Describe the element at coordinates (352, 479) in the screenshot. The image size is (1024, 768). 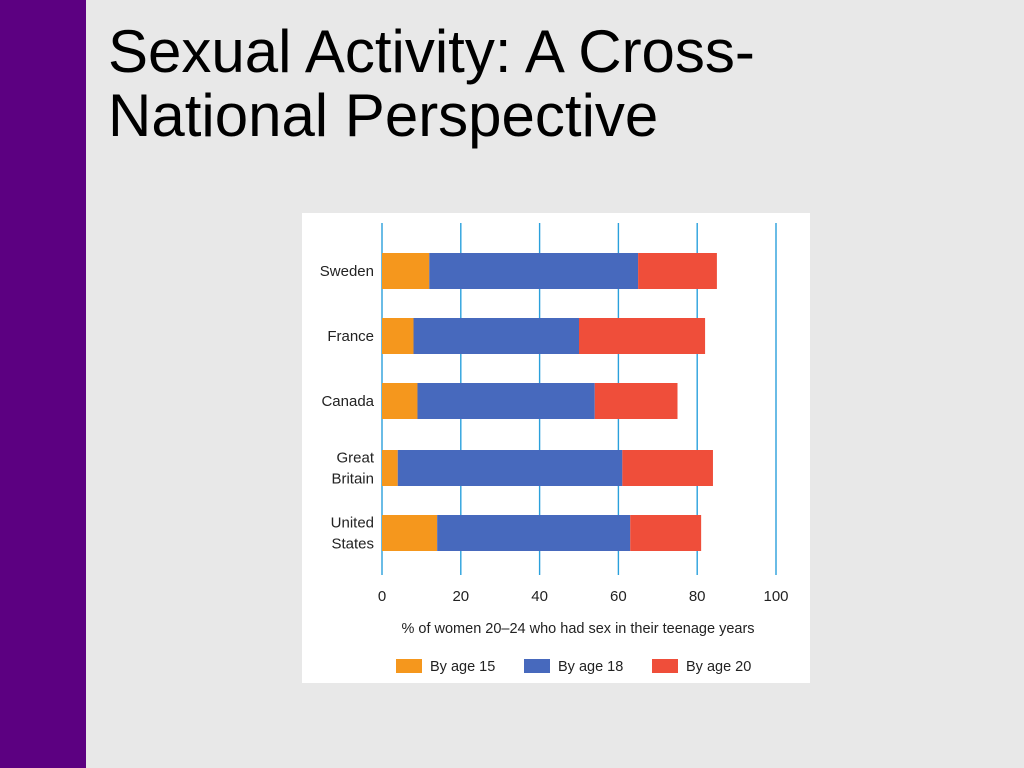
I see `category-label: Britain` at that location.